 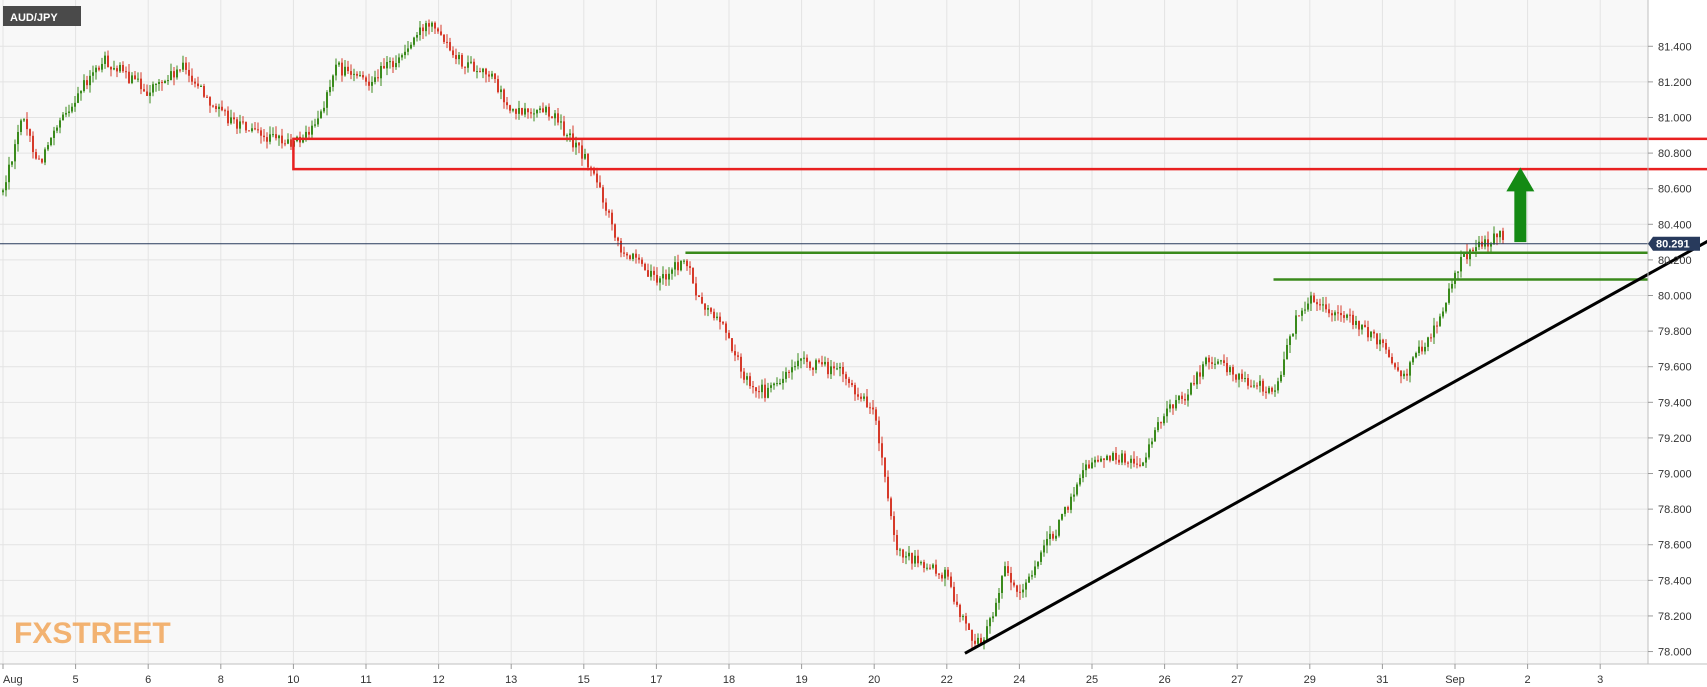 I want to click on x-tick-label: 11, so click(x=365, y=680).